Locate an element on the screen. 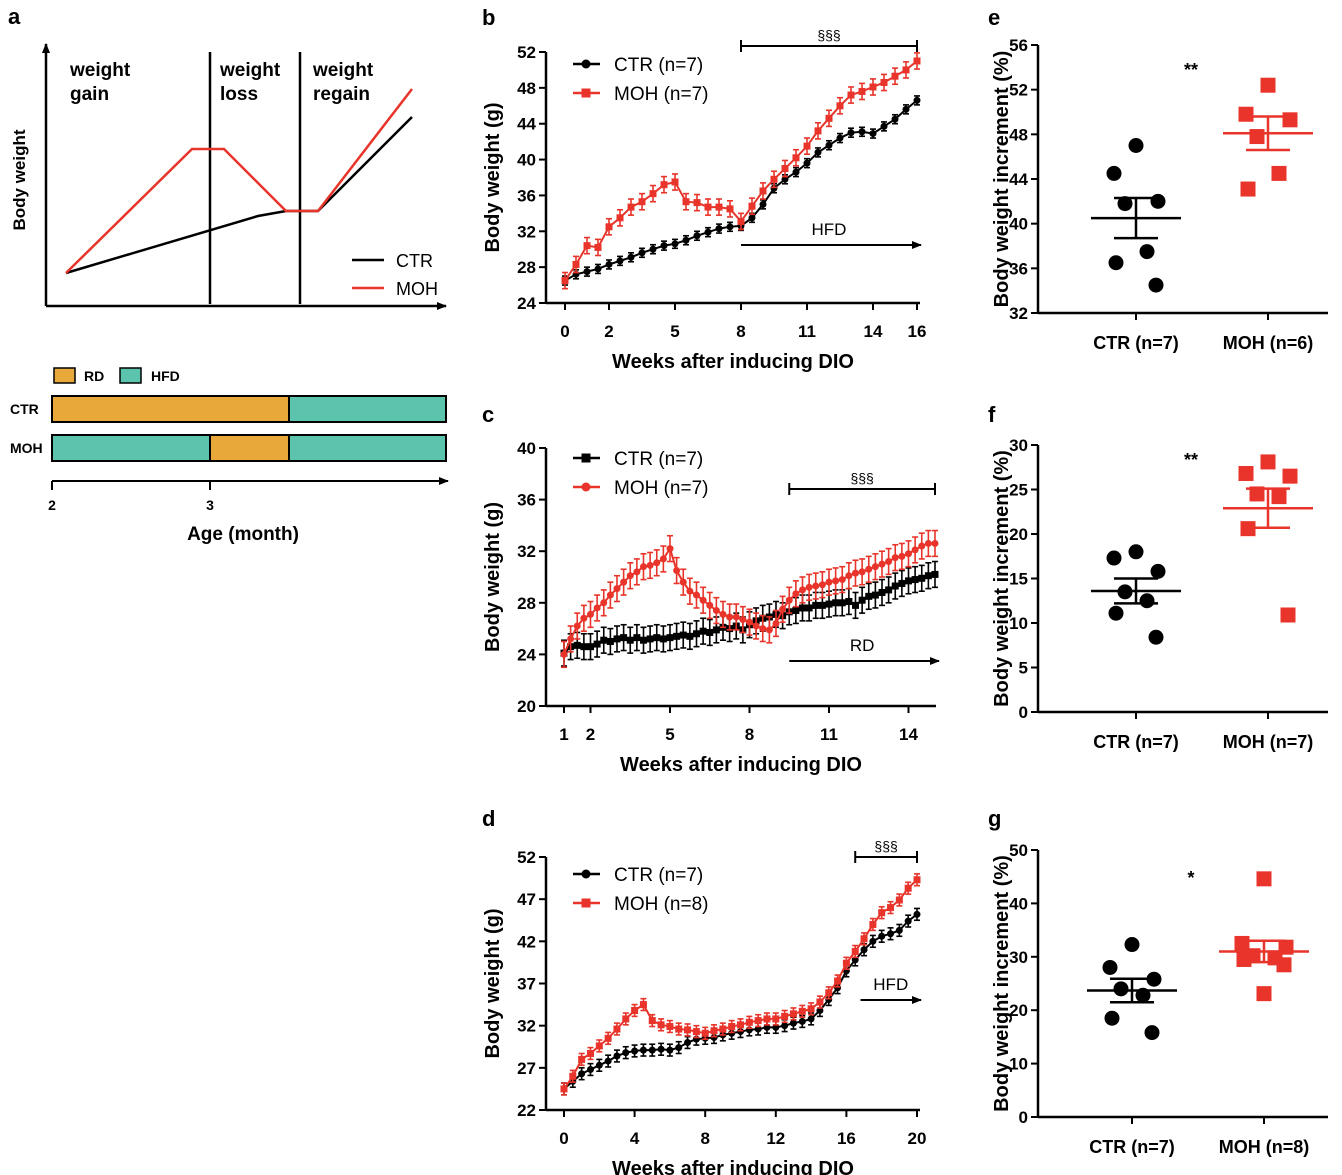 This screenshot has width=1342, height=1175. y-tick-label-b: 36 is located at coordinates (526, 195).